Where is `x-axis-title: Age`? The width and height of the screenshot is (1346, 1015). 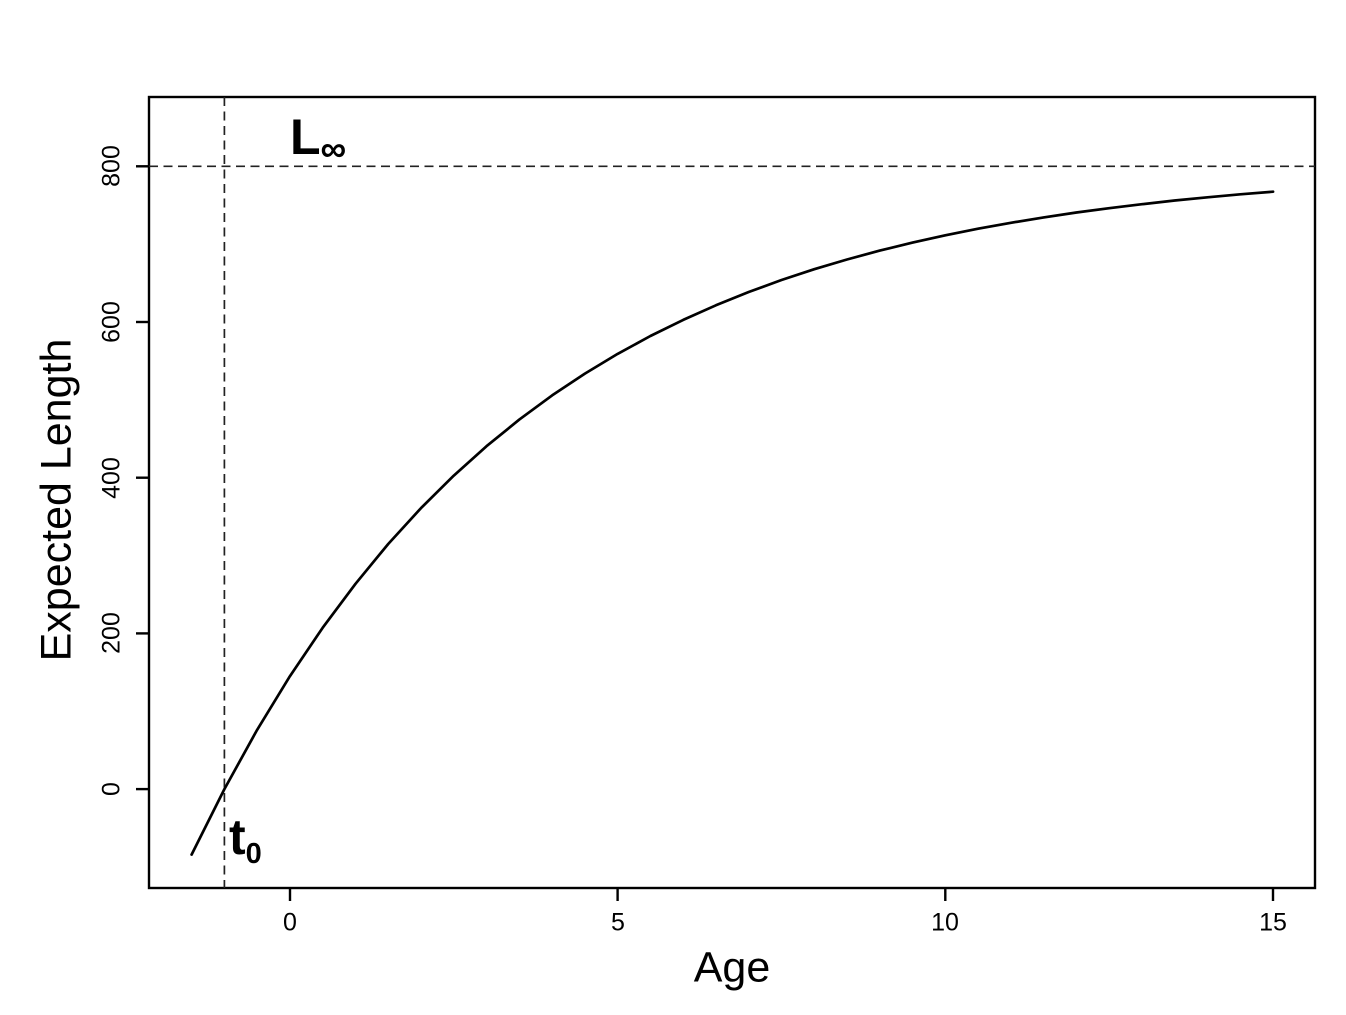 x-axis-title: Age is located at coordinates (732, 967).